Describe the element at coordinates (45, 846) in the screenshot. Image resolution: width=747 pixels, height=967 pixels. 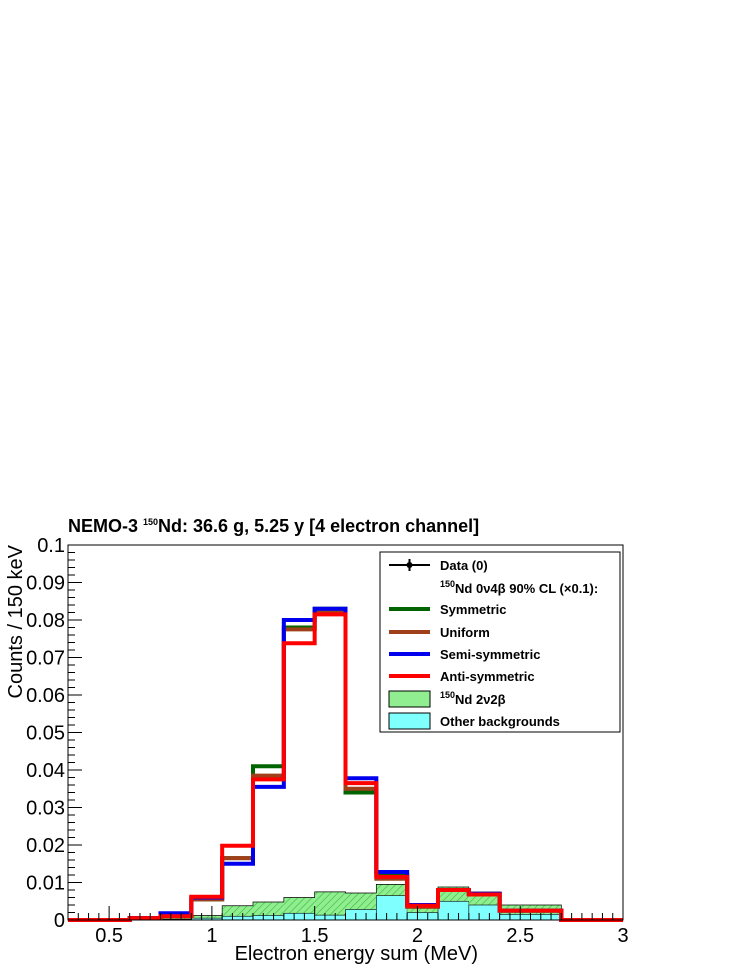
I see `y-tick-label: 0.02` at that location.